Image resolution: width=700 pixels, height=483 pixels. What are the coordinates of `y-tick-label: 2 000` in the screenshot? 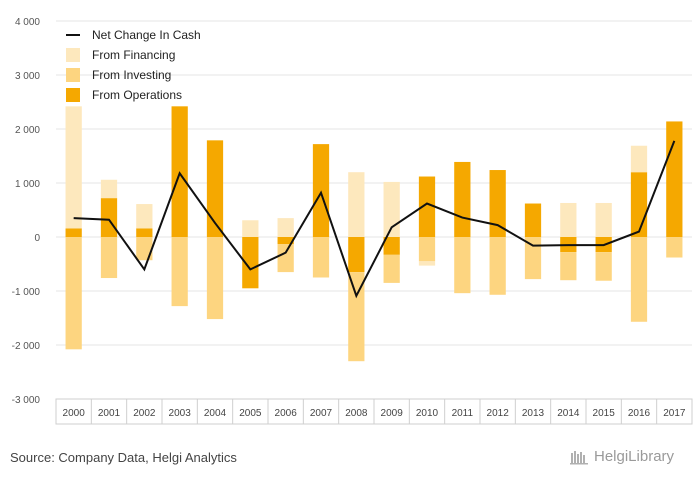 It's located at (27, 130).